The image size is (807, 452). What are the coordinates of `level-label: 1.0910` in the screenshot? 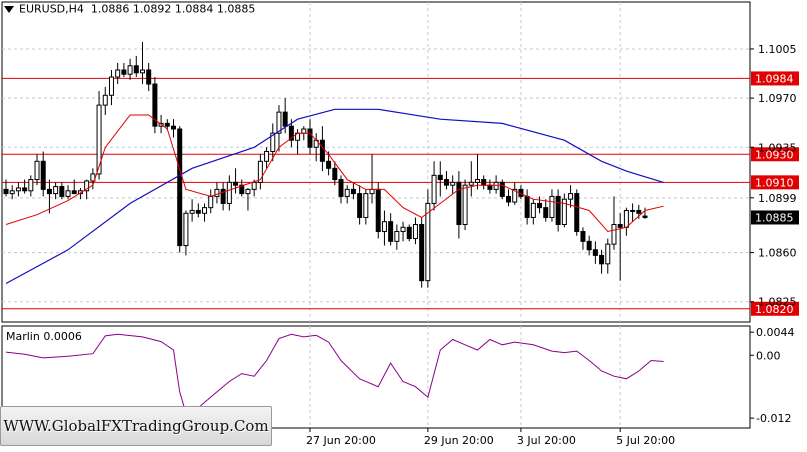 It's located at (774, 182).